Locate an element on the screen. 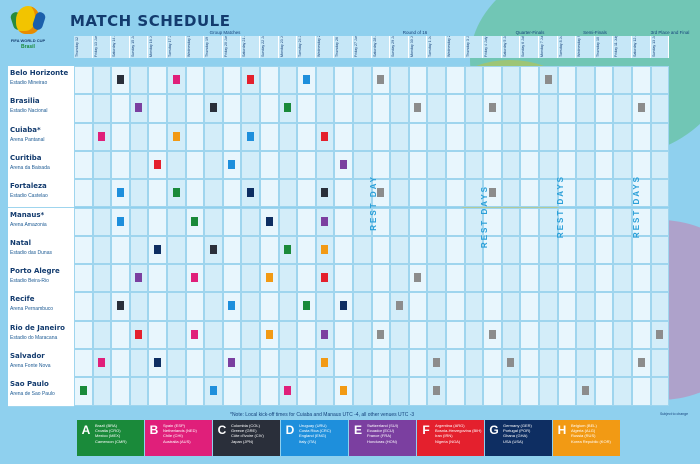 Image resolution: width=700 pixels, height=464 pixels. team-name: Argentina (ARG) is located at coordinates (450, 425).